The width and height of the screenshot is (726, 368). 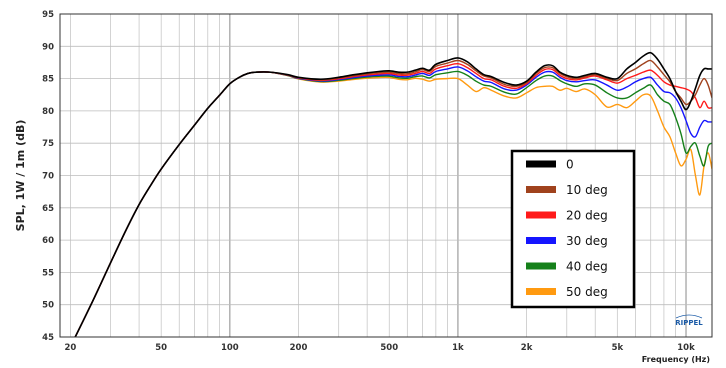 I want to click on y-axis-ticks: 45 50 55 60 65 70 75 80 85 90 95, so click(x=48, y=176).